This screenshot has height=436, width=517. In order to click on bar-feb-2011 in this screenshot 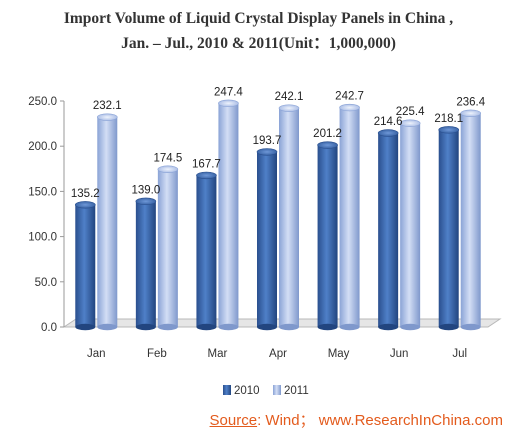, I will do `click(168, 248)`.